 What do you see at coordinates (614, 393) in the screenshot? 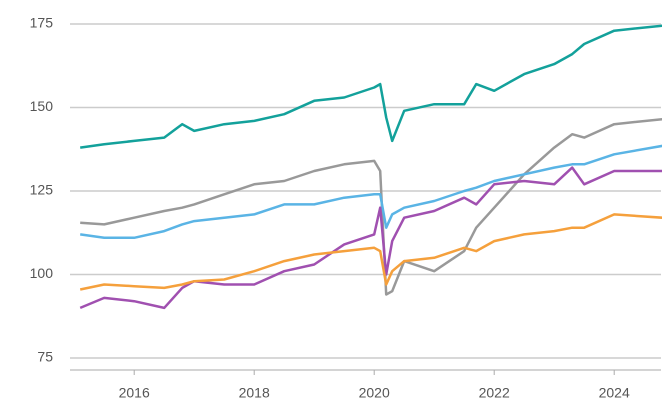
I see `x-tick-label: 2024` at bounding box center [614, 393].